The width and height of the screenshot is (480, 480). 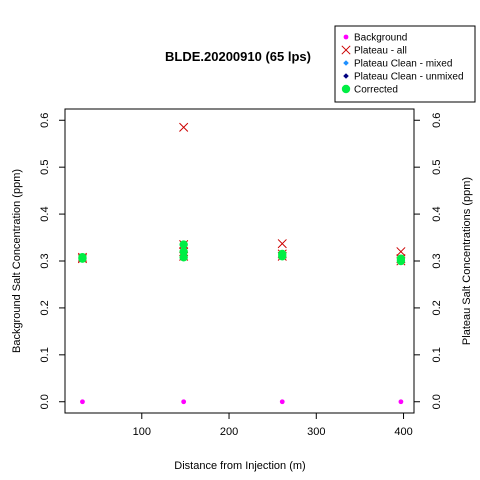 I want to click on legend-marker-plateau-all, so click(x=346, y=50).